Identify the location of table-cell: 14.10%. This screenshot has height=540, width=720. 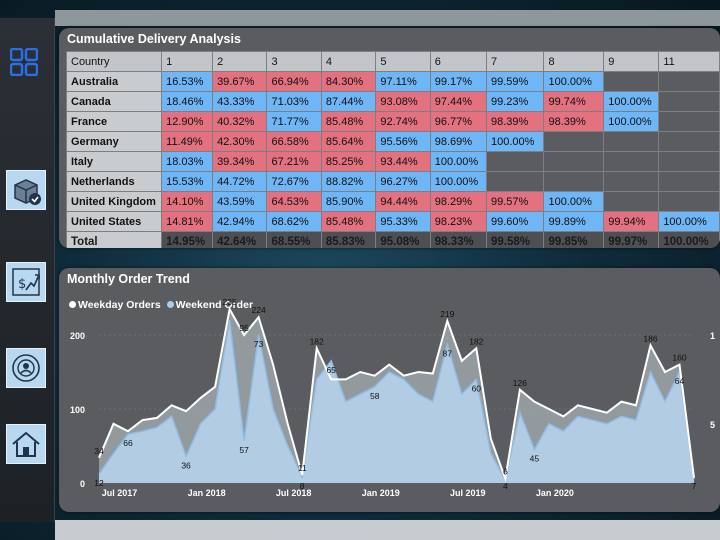
(187, 201).